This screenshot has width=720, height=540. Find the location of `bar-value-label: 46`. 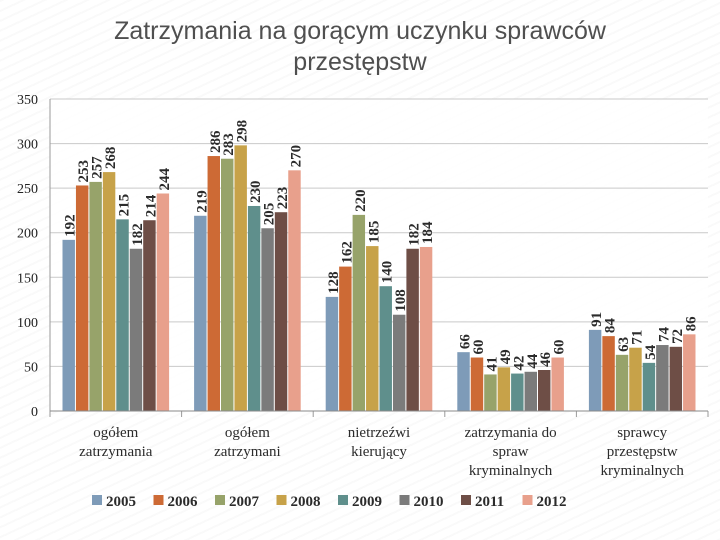

bar-value-label: 46 is located at coordinates (546, 359).